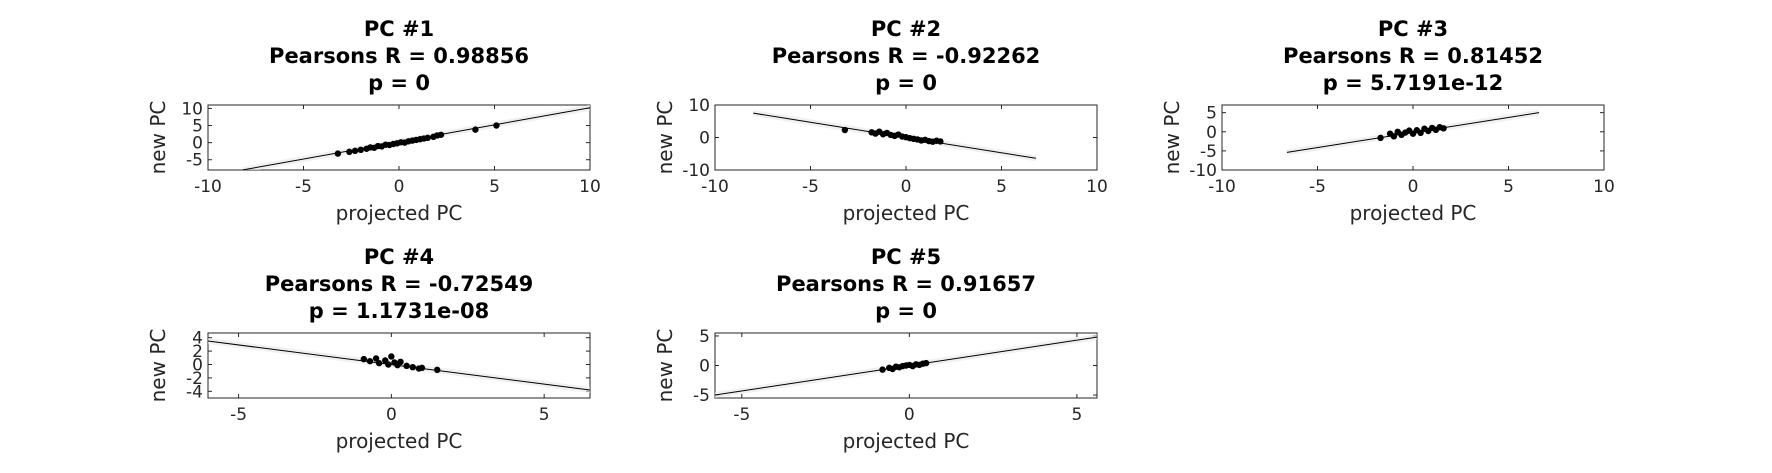 The height and width of the screenshot is (473, 1772). Describe the element at coordinates (399, 56) in the screenshot. I see `subplot-title-line: Pearsons R = 0.98856` at that location.